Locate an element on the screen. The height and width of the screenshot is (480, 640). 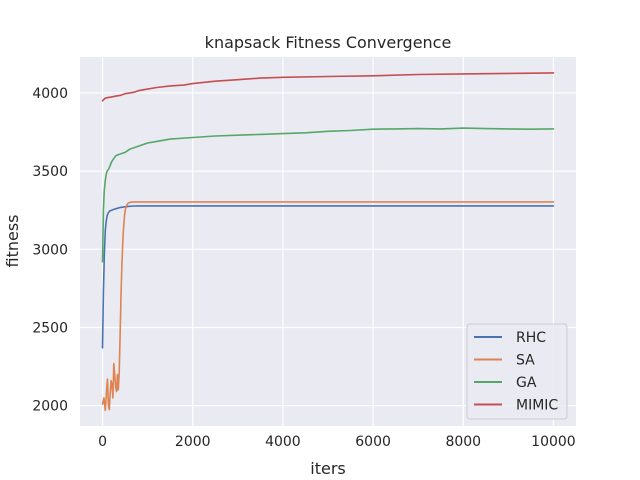
series-line-mimic is located at coordinates (328, 87).